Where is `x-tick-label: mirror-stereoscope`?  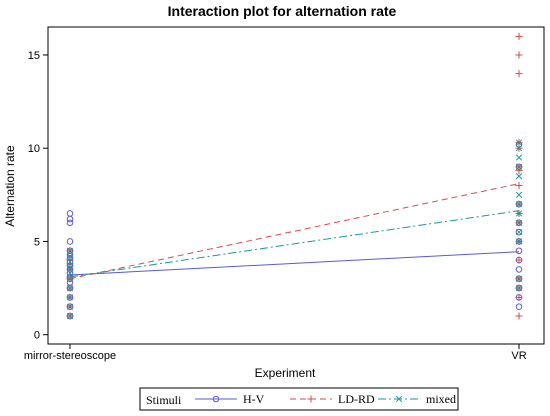 x-tick-label: mirror-stereoscope is located at coordinates (70, 356).